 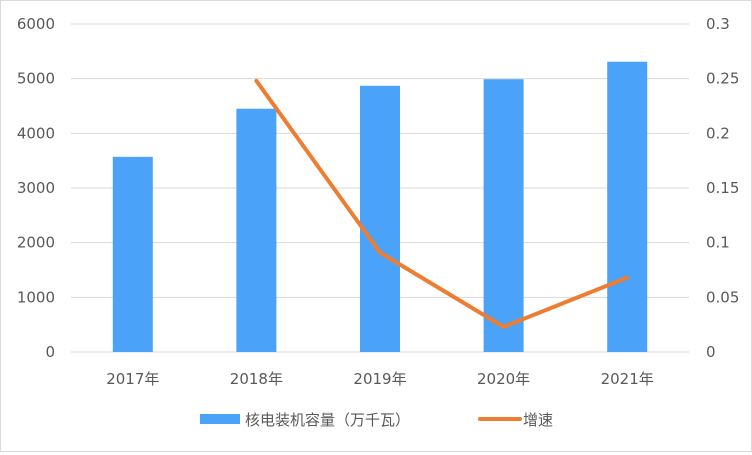 What do you see at coordinates (36, 297) in the screenshot?
I see `left-tick-label: 1000` at bounding box center [36, 297].